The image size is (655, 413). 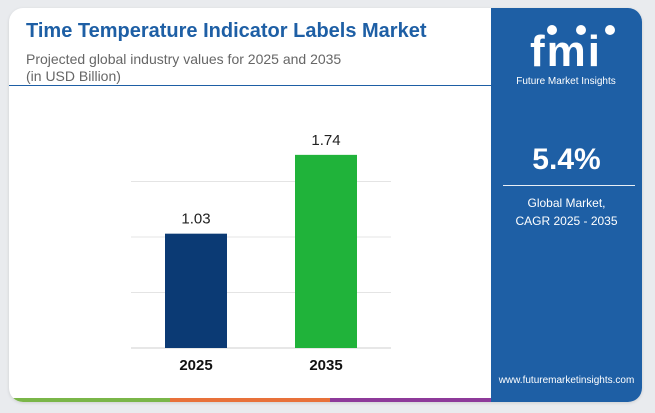 I want to click on footer-strip-purple, so click(x=411, y=400).